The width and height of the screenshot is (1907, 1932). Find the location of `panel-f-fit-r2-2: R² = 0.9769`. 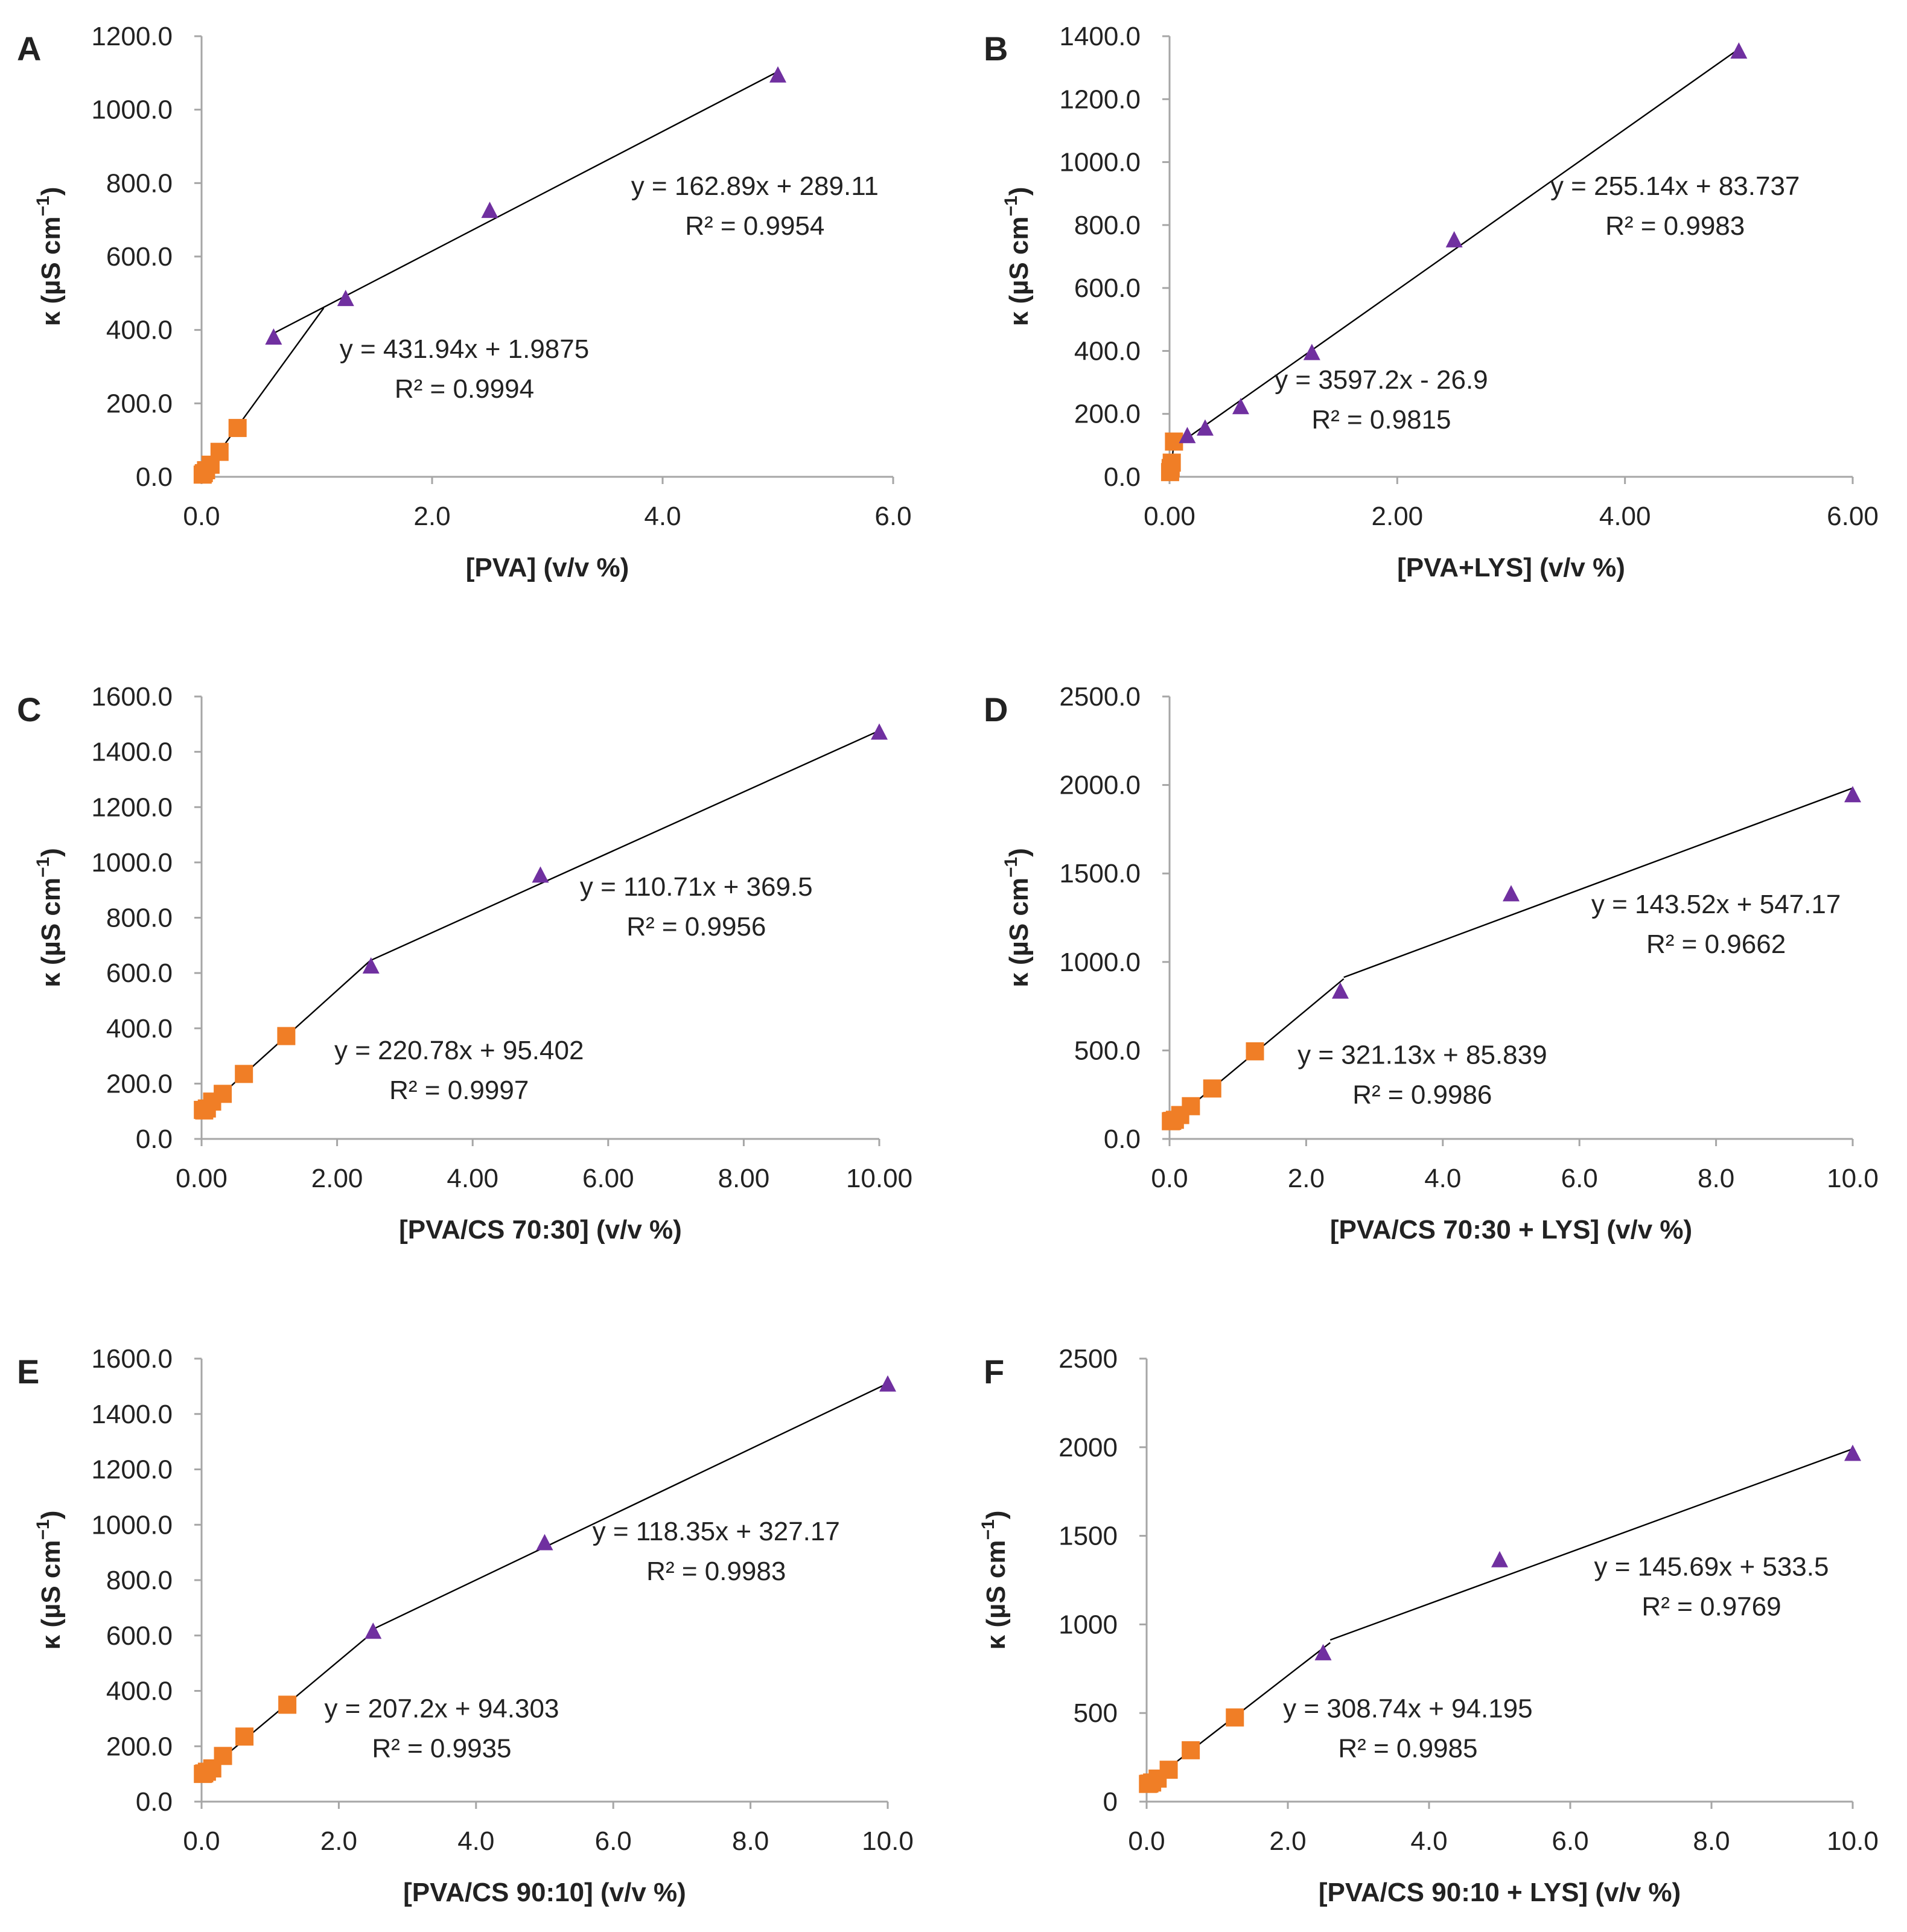

panel-f-fit-r2-2: R² = 0.9769 is located at coordinates (1711, 1607).